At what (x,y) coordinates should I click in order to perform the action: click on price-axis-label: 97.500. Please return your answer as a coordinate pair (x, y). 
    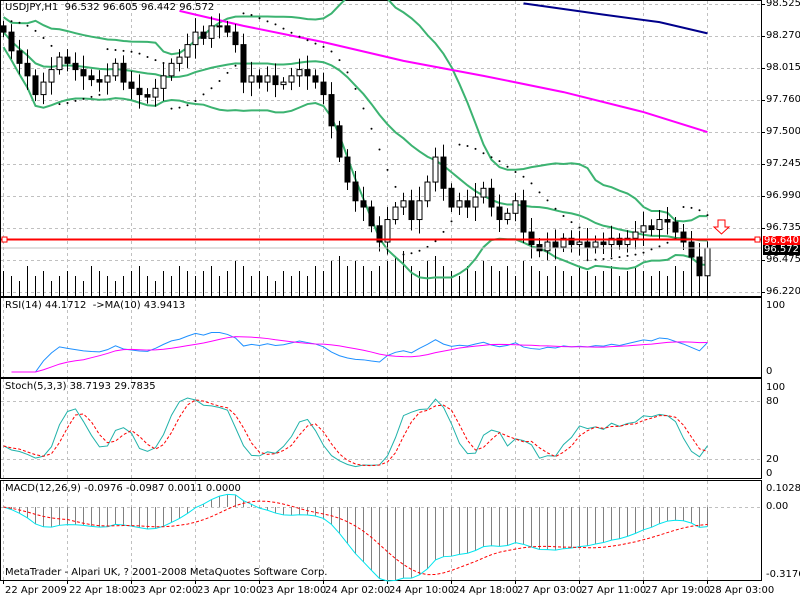
    Looking at the image, I should click on (783, 131).